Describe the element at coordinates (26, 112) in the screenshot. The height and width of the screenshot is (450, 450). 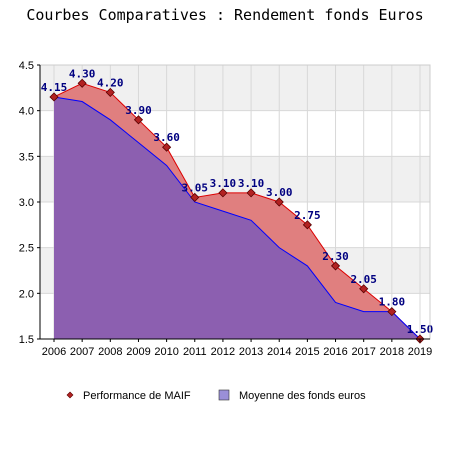
I see `y-tick-label: 4.0` at that location.